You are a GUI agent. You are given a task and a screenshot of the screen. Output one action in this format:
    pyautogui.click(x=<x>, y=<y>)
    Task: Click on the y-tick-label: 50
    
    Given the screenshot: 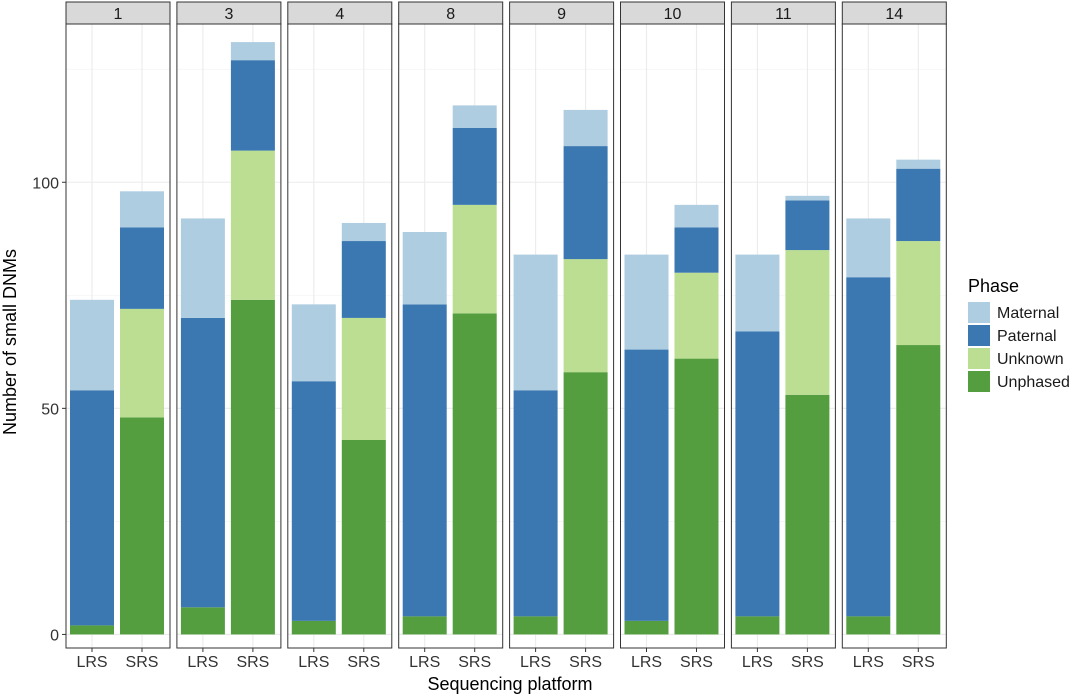 What is the action you would take?
    pyautogui.click(x=50, y=409)
    